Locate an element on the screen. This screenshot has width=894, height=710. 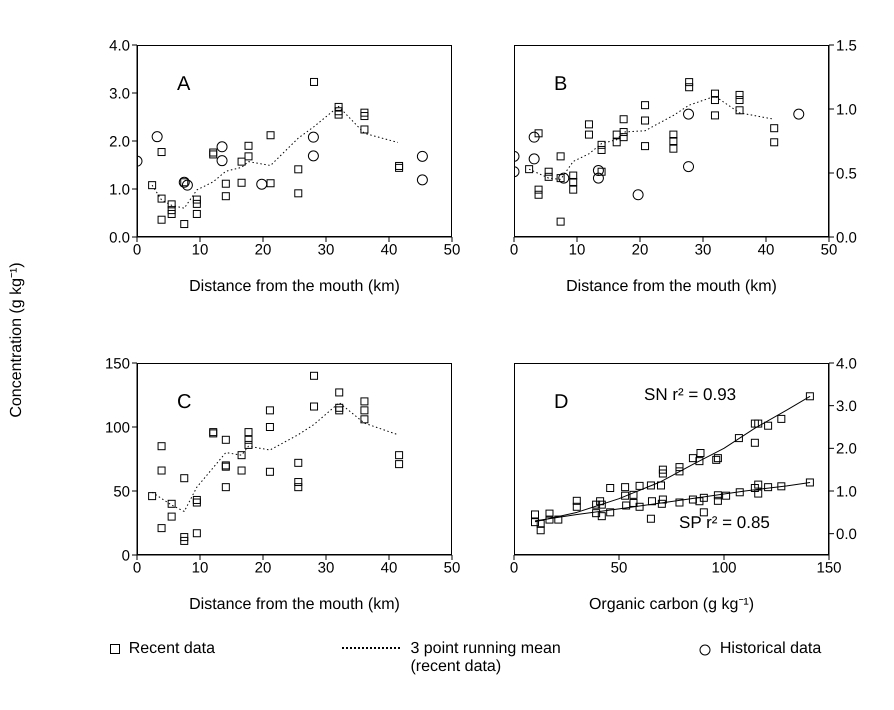
y-tick-label: 0 is located at coordinates (126, 555).